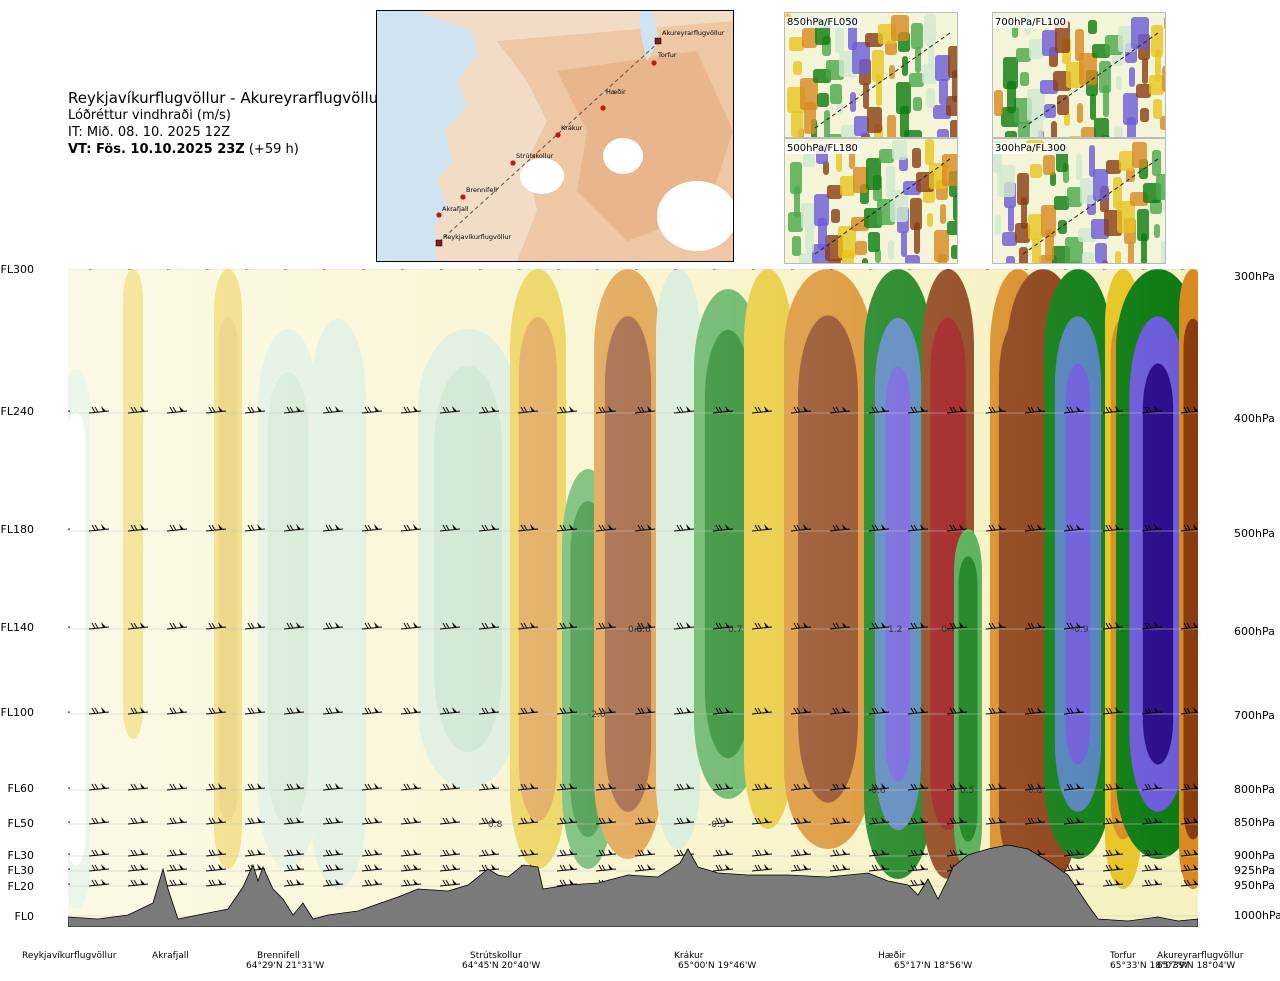 The image size is (1280, 981). Describe the element at coordinates (1030, 148) in the screenshot. I see `mini-map-300-label: 300hPa/FL300` at that location.